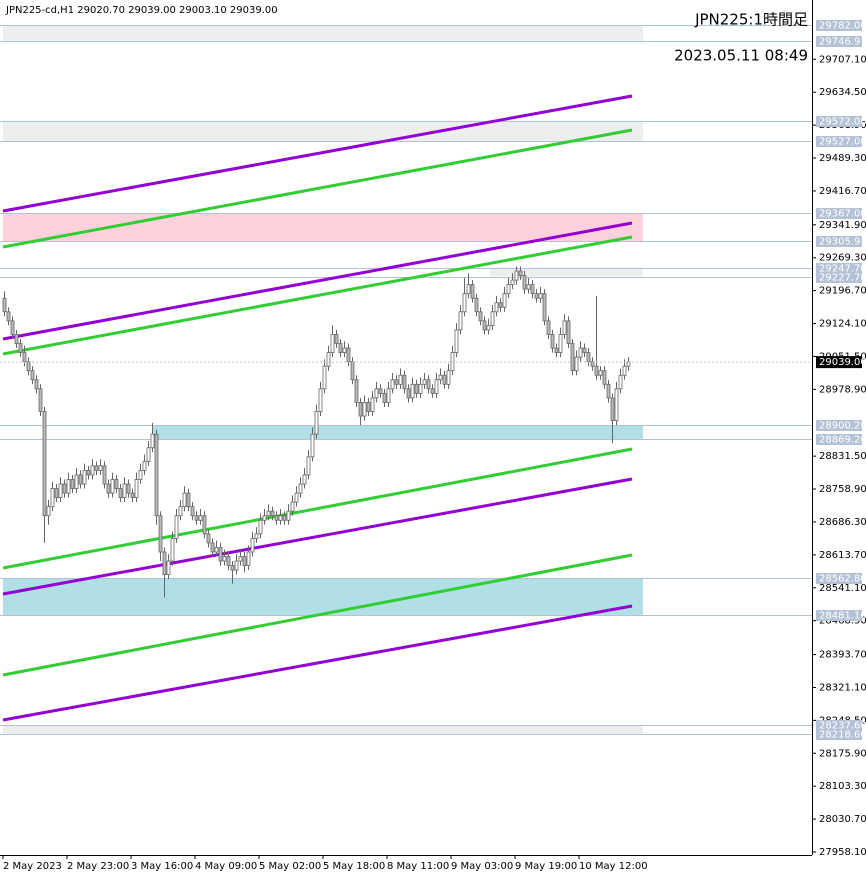 This screenshot has height=876, width=866. Describe the element at coordinates (842, 191) in the screenshot. I see `y-tick-label: 29416.70` at that location.